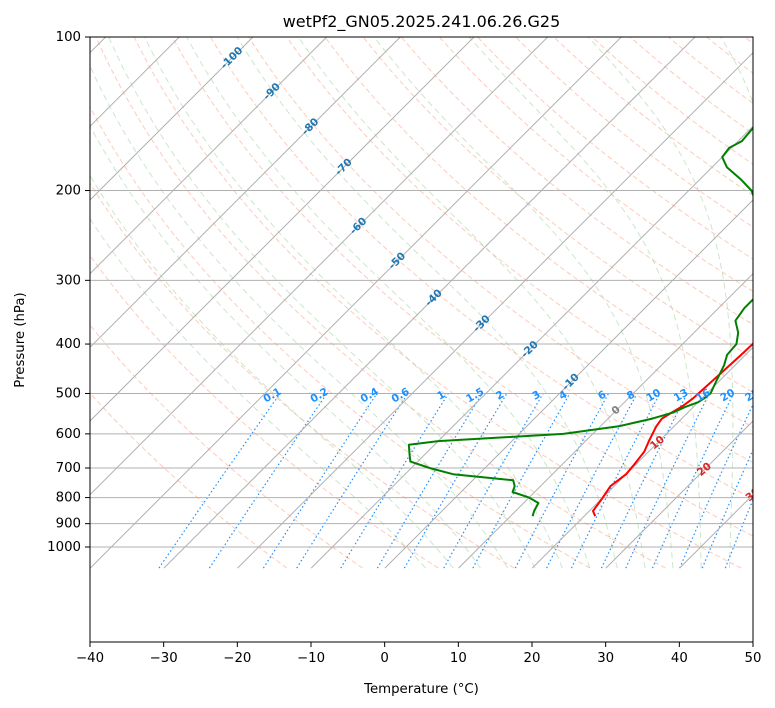 The width and height of the screenshot is (775, 708). What do you see at coordinates (68, 37) in the screenshot?
I see `y-tick-label: 100` at bounding box center [68, 37].